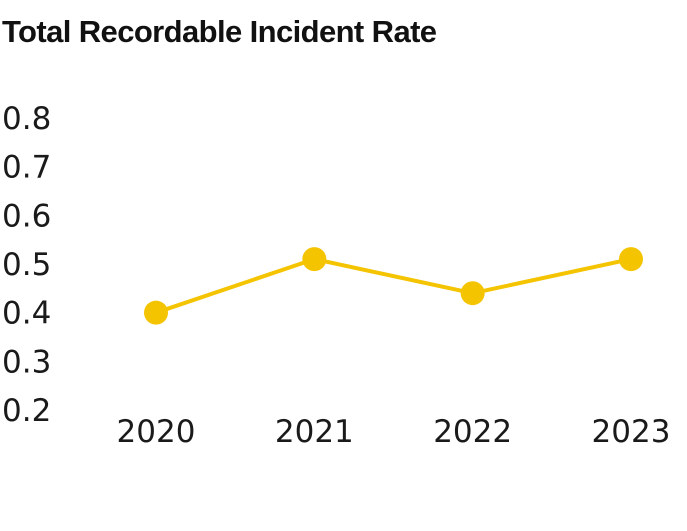  I want to click on y-tick-label: 0.4, so click(26, 314).